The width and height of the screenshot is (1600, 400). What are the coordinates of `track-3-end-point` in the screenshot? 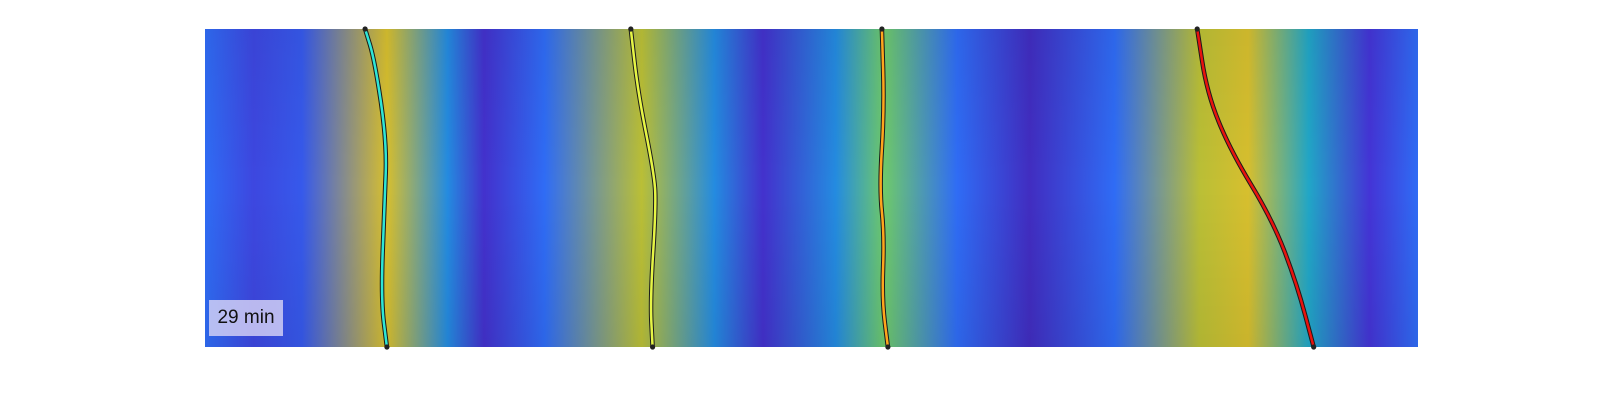 It's located at (888, 347).